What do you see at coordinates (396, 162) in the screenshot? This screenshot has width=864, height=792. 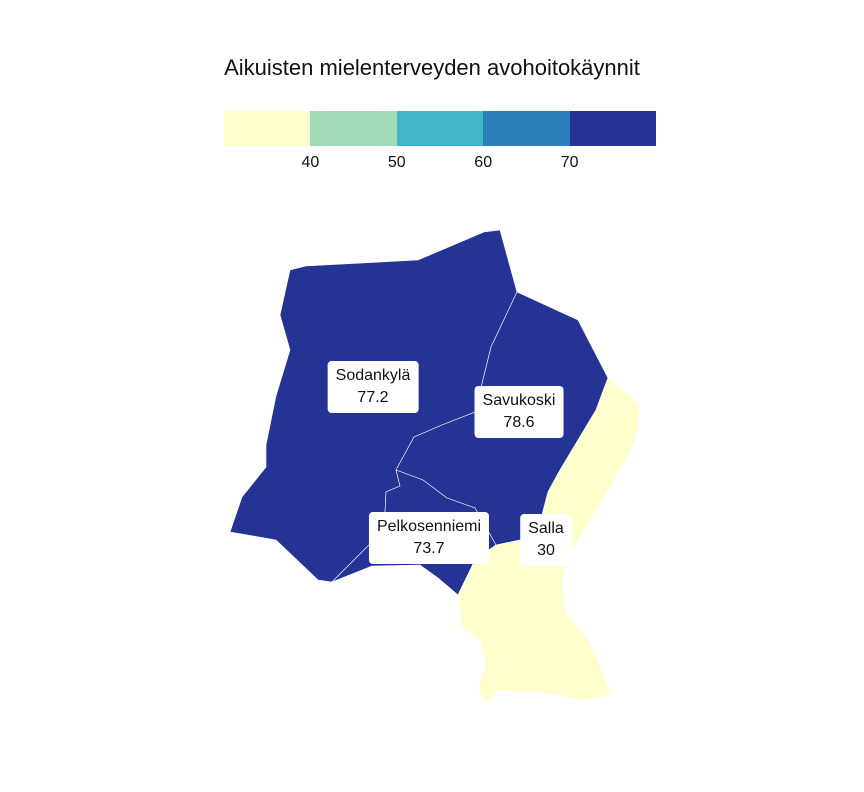 I see `legend-tick-50: 50` at bounding box center [396, 162].